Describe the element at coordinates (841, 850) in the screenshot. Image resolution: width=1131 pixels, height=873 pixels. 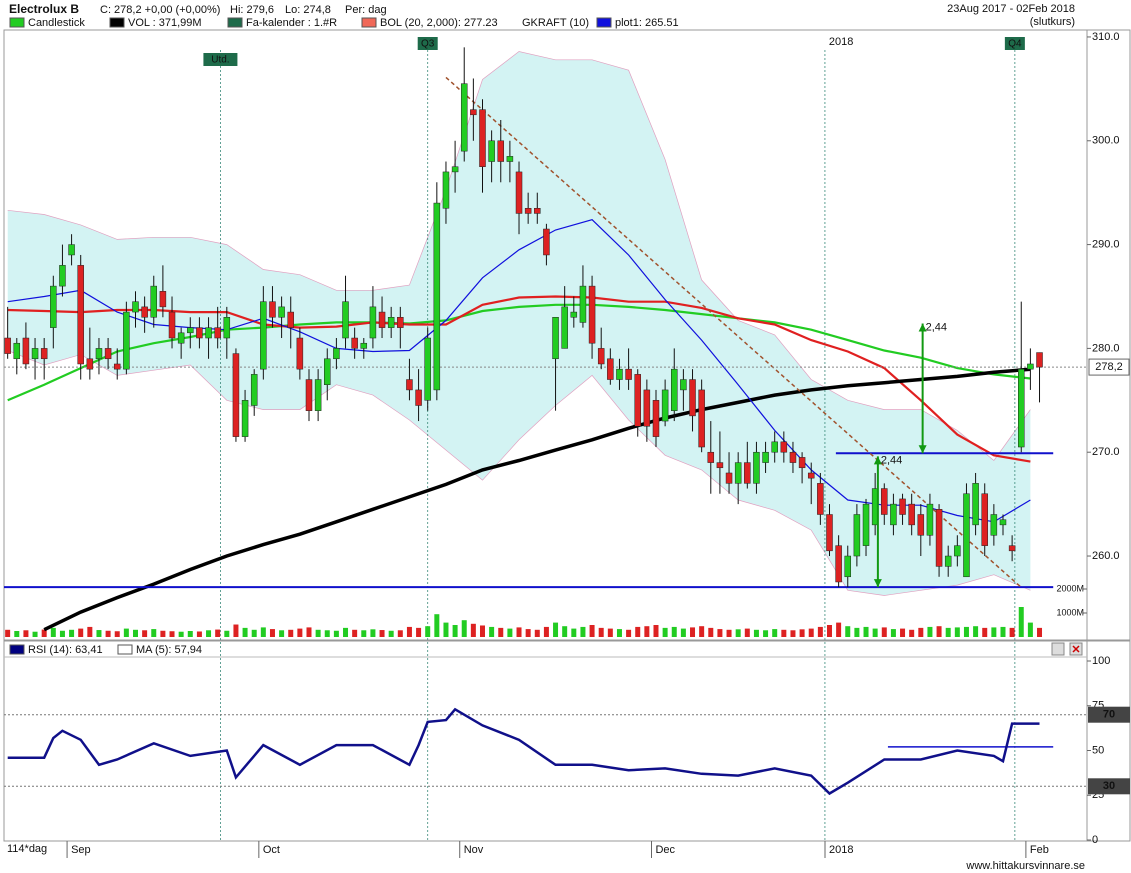
I see `x-tick-label: 2018` at that location.